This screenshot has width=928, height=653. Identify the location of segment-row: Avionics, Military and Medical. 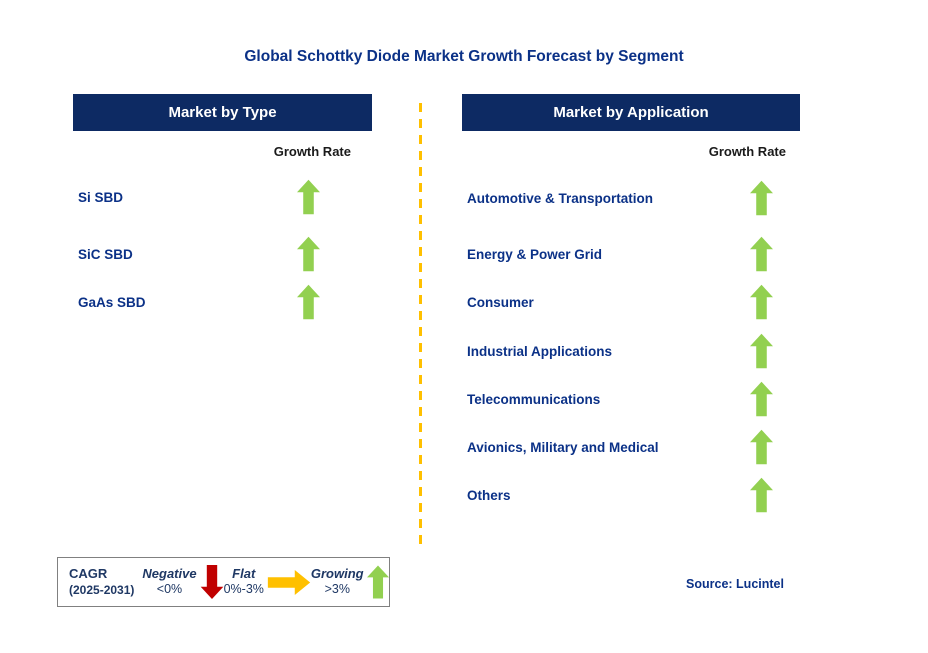
(631, 447).